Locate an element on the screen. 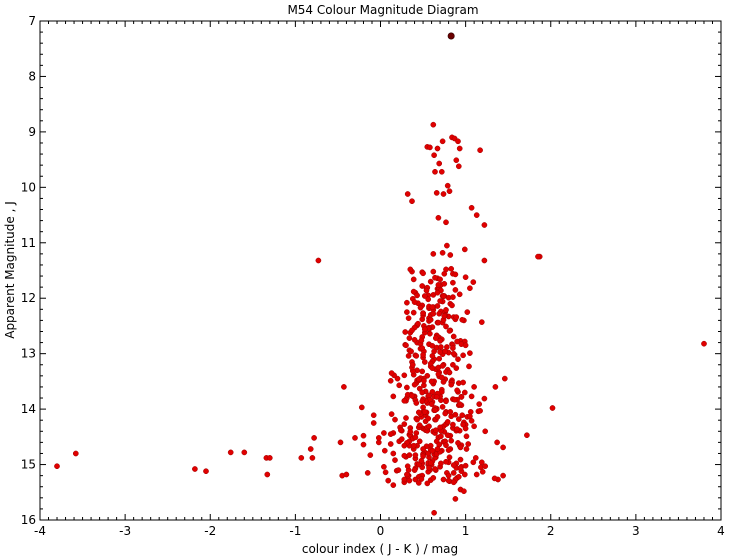 This screenshot has height=559, width=731. x-tick-label: 3 is located at coordinates (636, 531).